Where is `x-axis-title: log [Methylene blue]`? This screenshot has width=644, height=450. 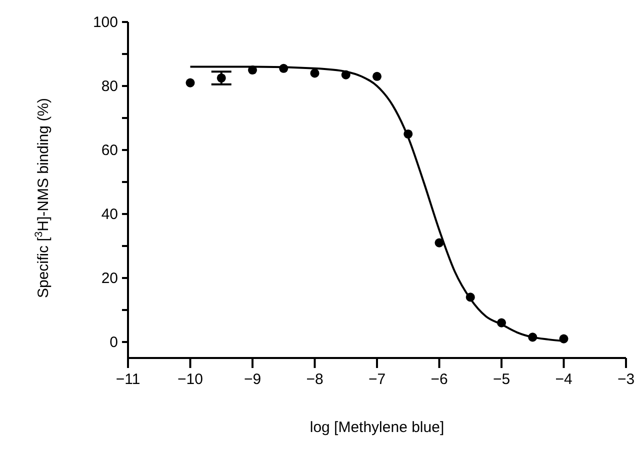
x-axis-title: log [Methylene blue] is located at coordinates (377, 427).